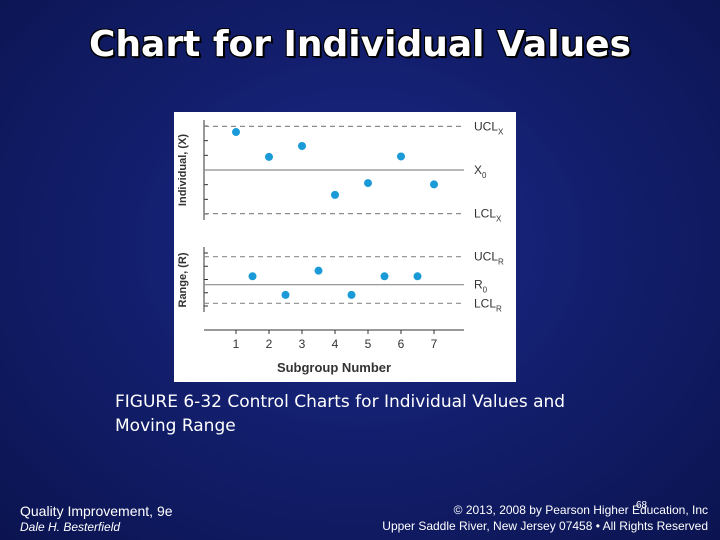 The width and height of the screenshot is (720, 540). What do you see at coordinates (269, 344) in the screenshot?
I see `x-tick-label: 2` at bounding box center [269, 344].